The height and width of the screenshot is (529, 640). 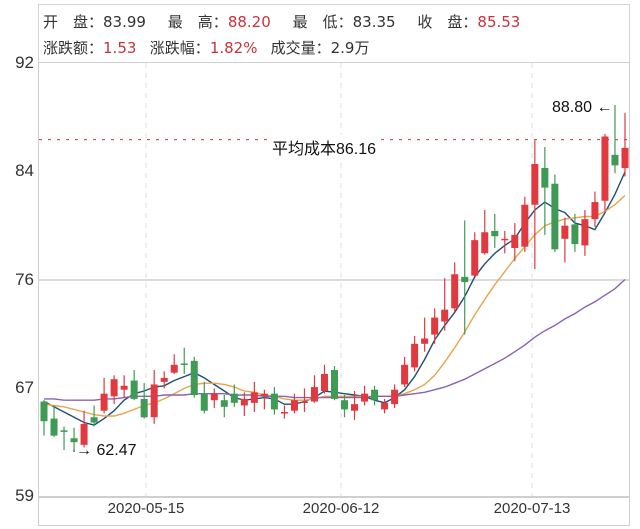 What do you see at coordinates (179, 48) in the screenshot?
I see `change-pct-label: 涨跌幅：` at bounding box center [179, 48].